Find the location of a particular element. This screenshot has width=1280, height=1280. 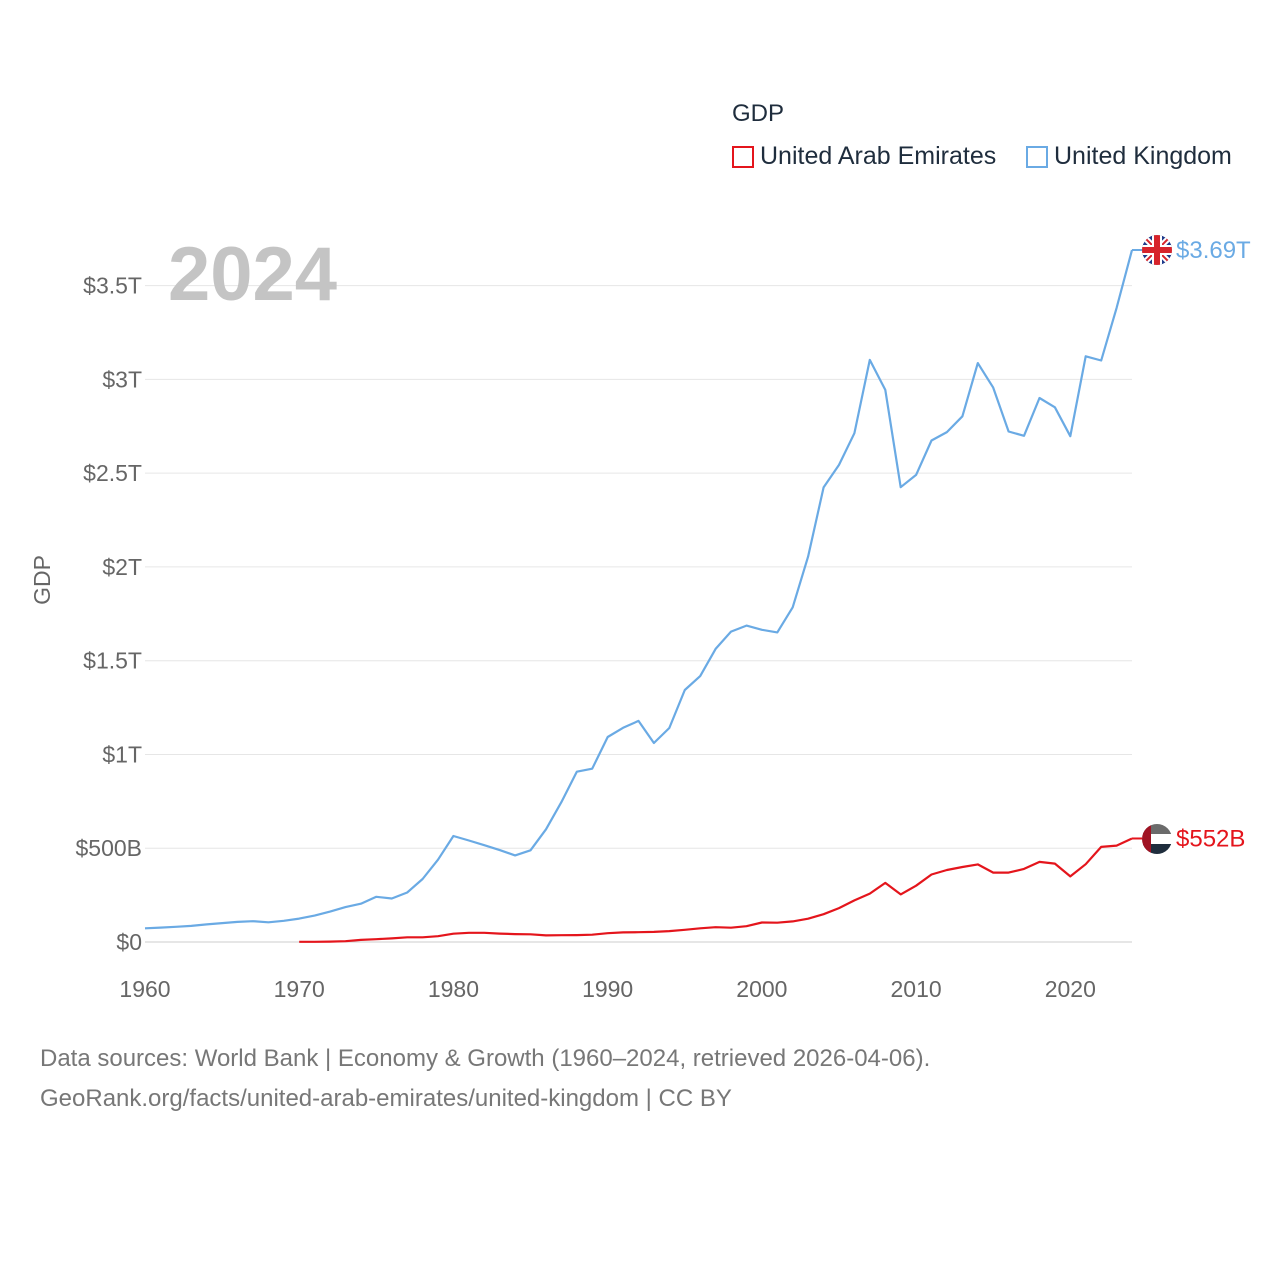

x-tick-label: 2010 is located at coordinates (916, 989).